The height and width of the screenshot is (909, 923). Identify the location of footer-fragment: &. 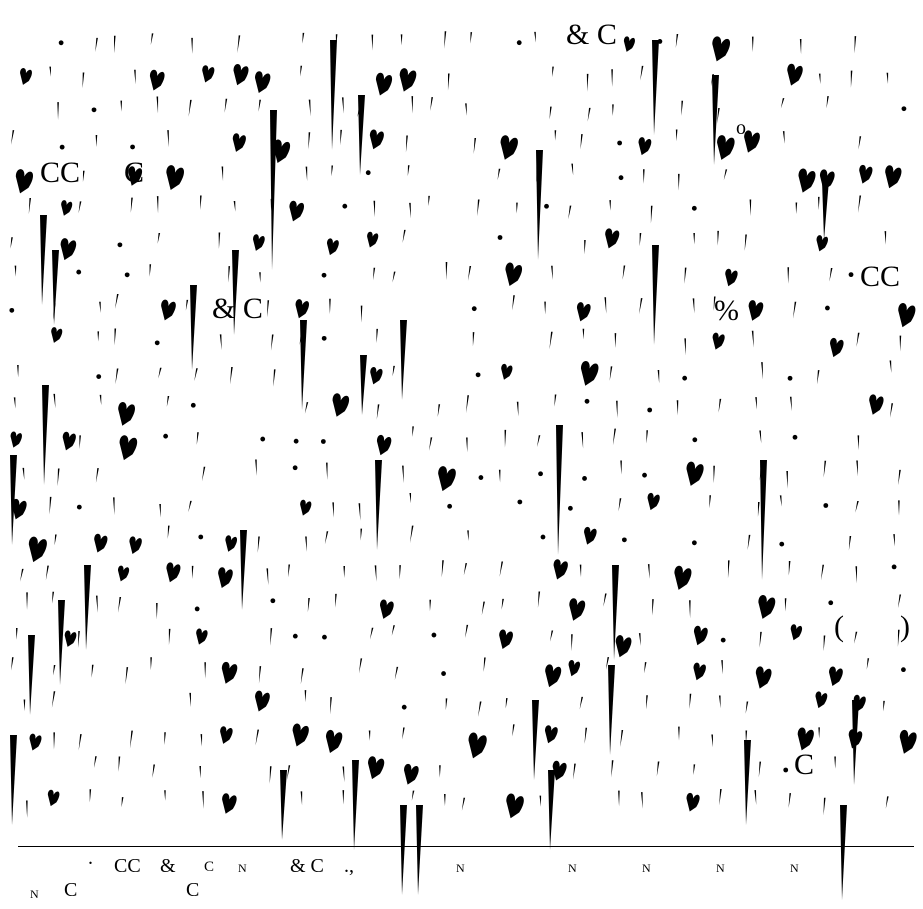
(168, 866).